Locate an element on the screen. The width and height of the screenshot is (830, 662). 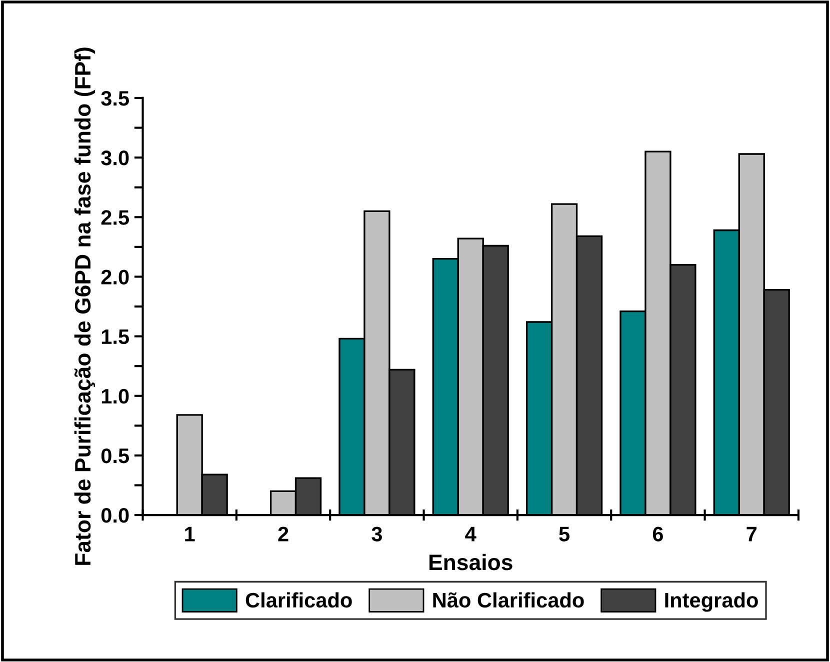
x-tick-label: 7 is located at coordinates (751, 534).